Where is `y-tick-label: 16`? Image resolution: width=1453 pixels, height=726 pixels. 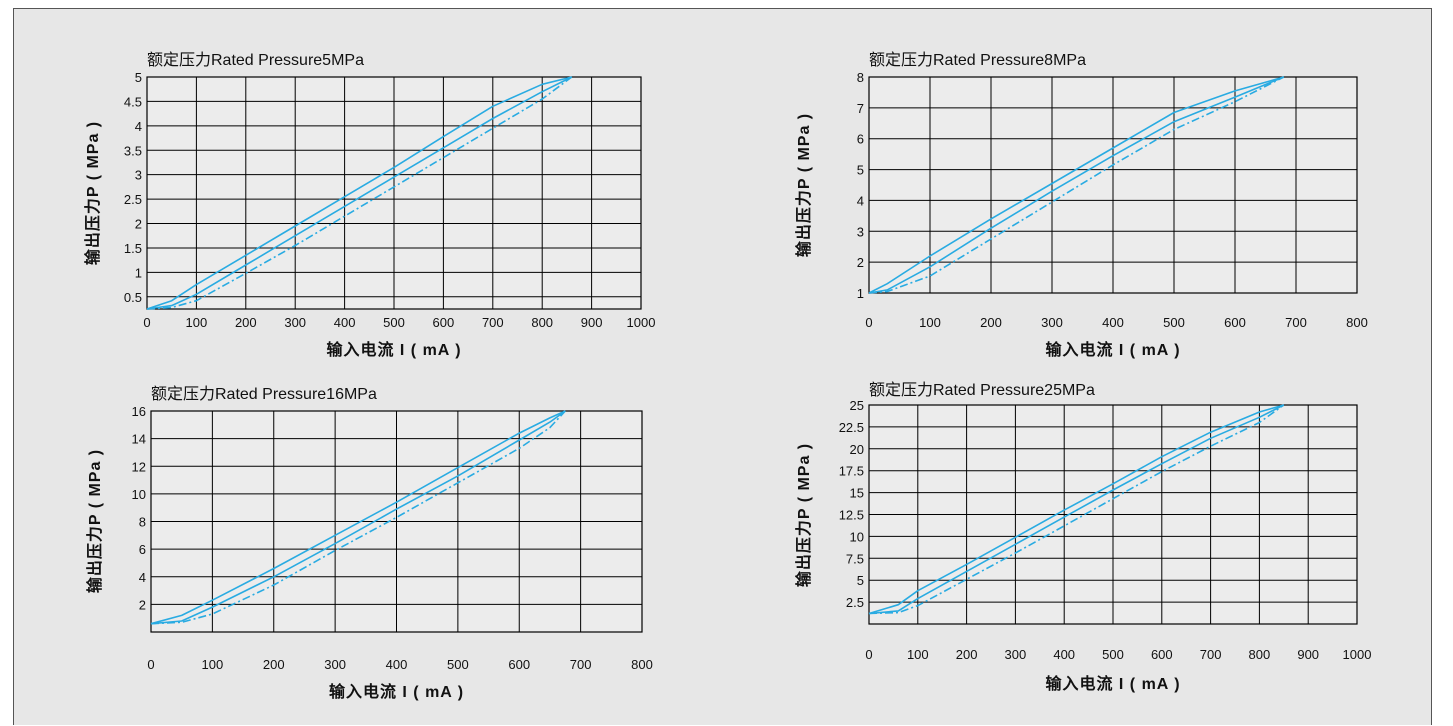 y-tick-label: 16 is located at coordinates (139, 411).